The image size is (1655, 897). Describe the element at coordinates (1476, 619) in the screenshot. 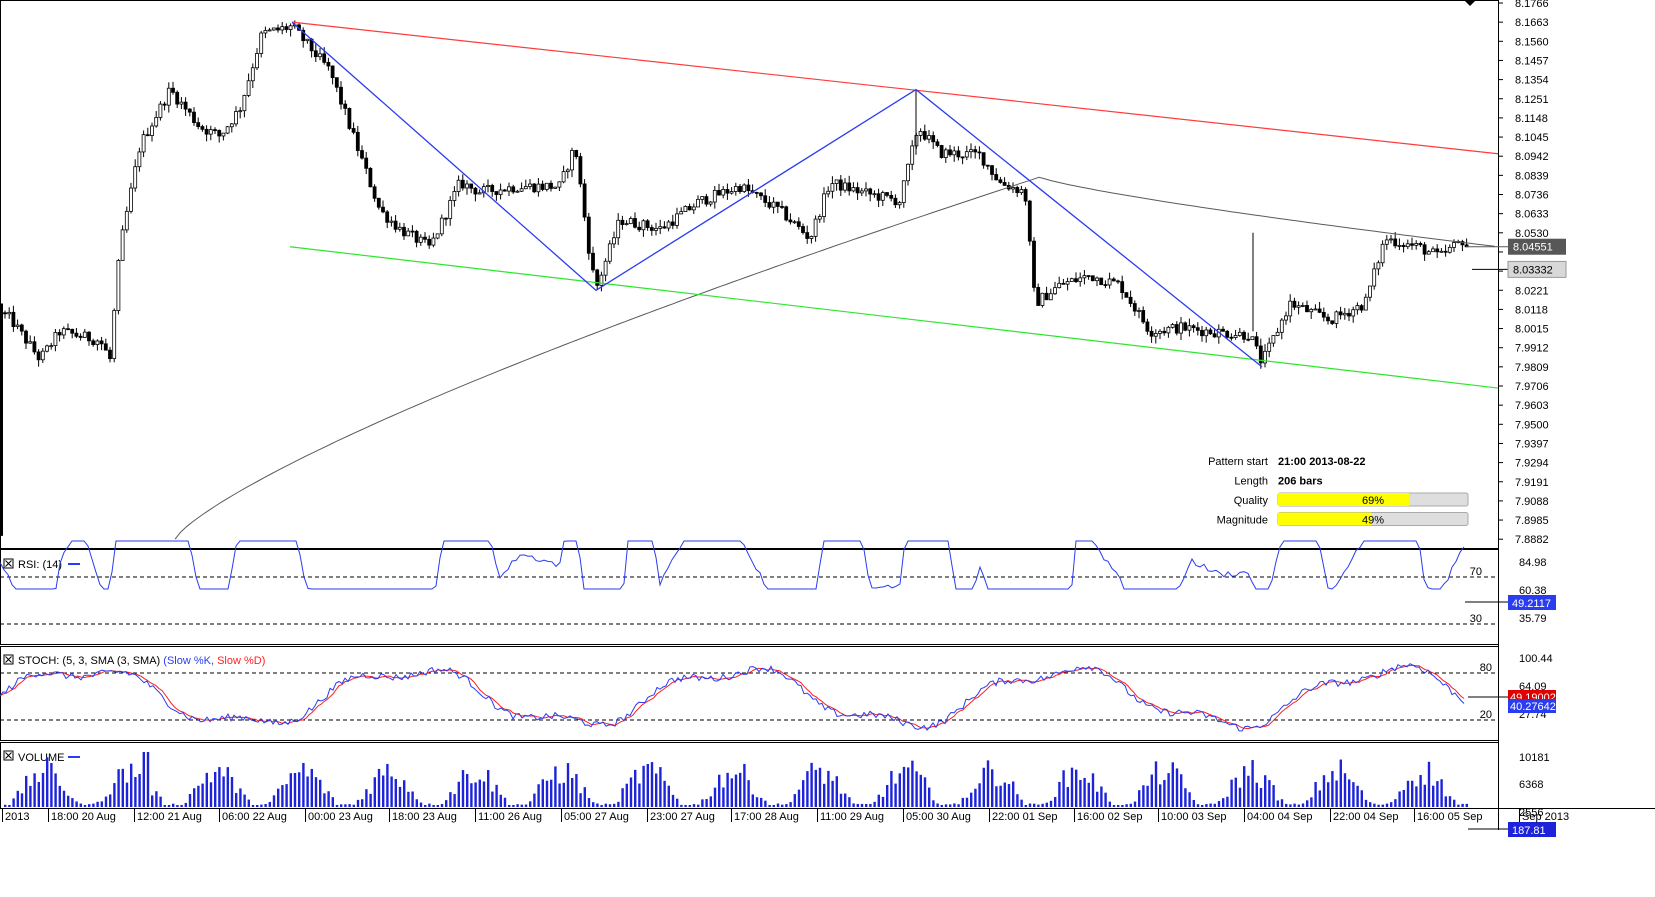

I see `rsi-level-label: 30` at that location.